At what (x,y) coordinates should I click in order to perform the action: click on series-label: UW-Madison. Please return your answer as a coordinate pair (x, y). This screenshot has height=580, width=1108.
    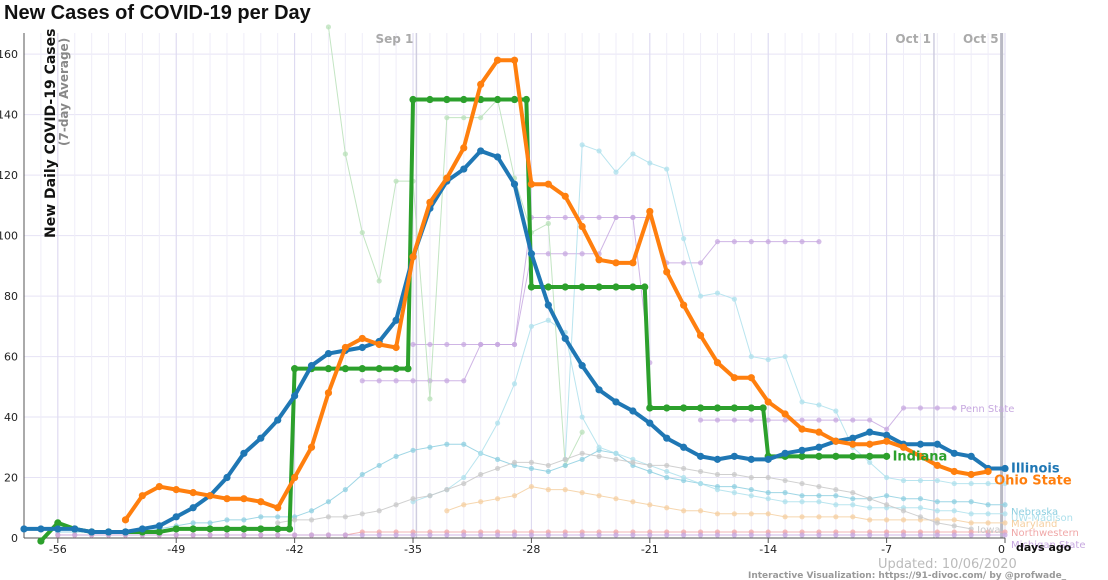
    Looking at the image, I should click on (1042, 518).